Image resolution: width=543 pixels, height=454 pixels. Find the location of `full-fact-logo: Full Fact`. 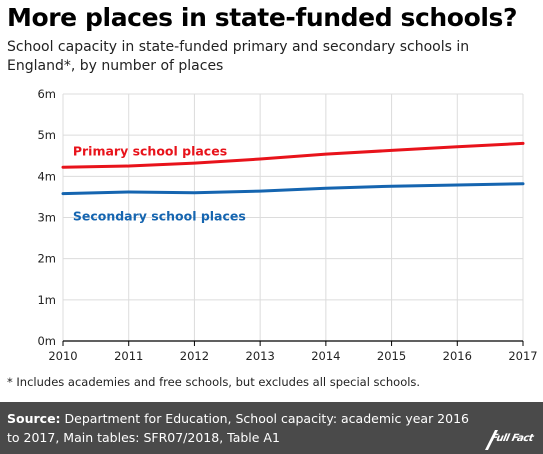

full-fact-logo: Full Fact is located at coordinates (511, 439).